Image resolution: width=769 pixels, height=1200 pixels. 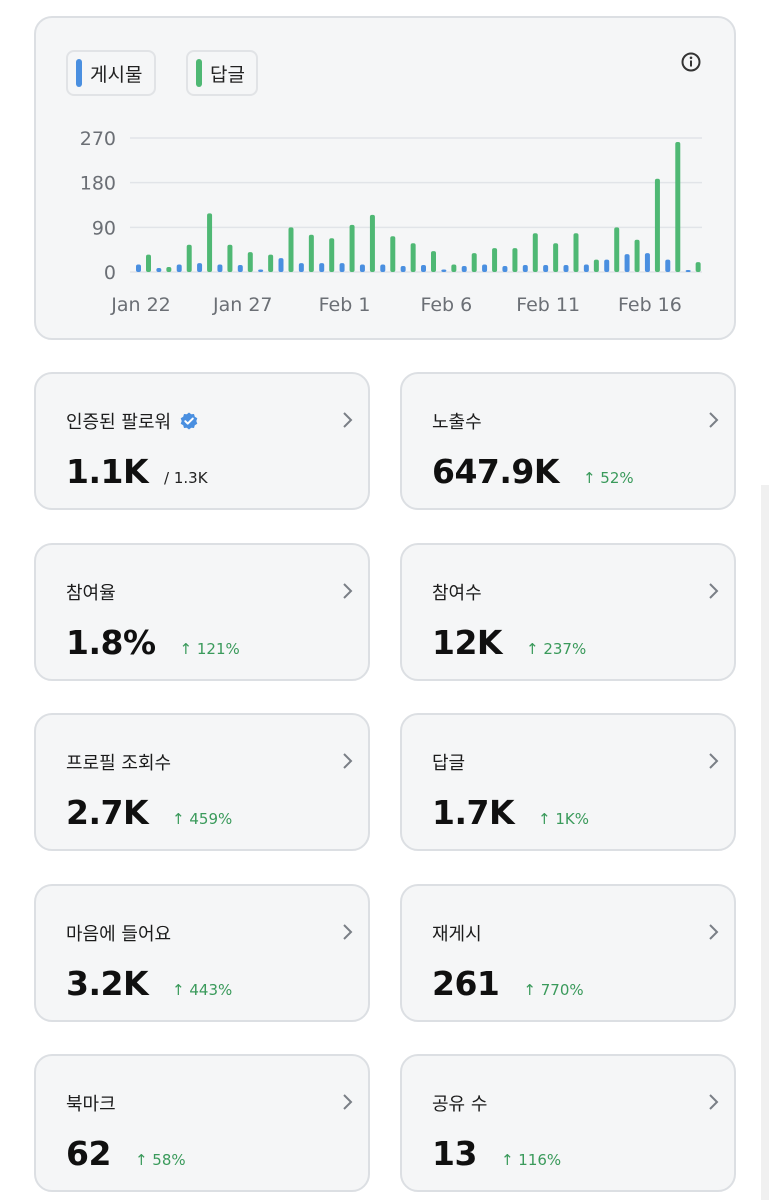 I want to click on stat-title-text: 답글, so click(x=449, y=763).